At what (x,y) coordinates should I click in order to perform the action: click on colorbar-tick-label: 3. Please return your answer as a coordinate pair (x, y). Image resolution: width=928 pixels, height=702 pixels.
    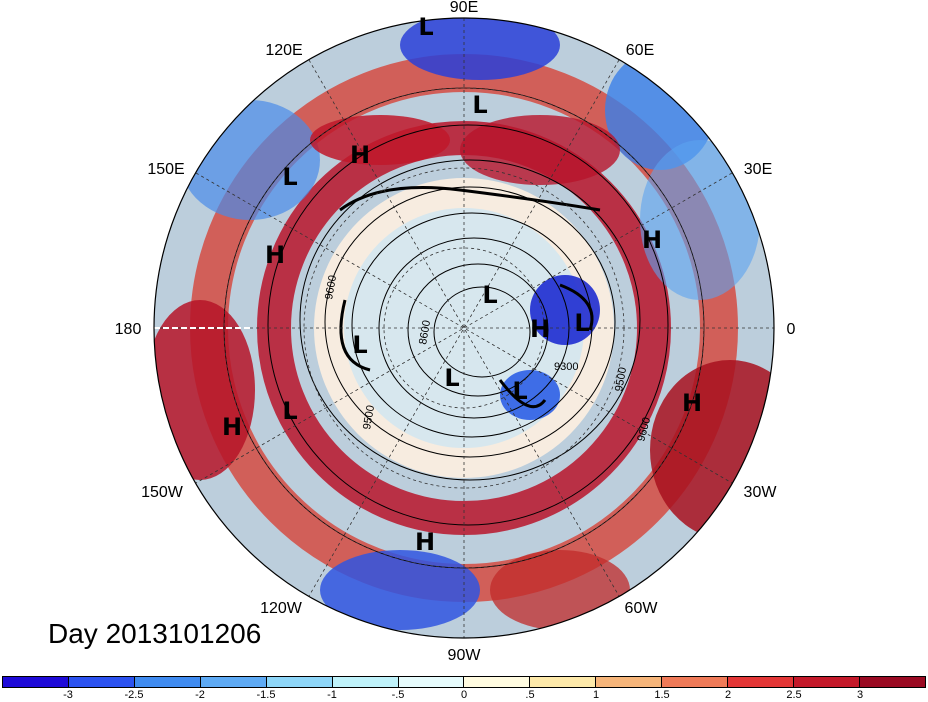
    Looking at the image, I should click on (860, 695).